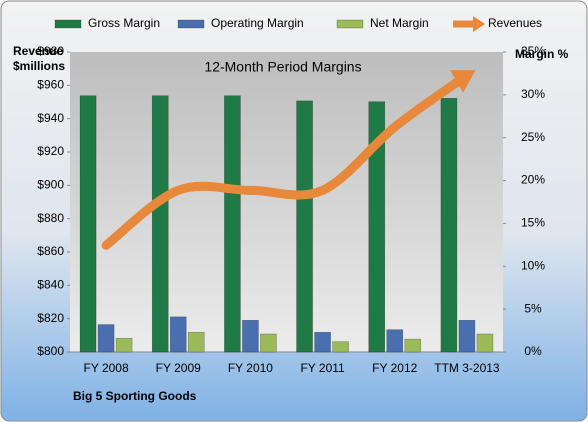 This screenshot has width=588, height=422. Describe the element at coordinates (50, 118) in the screenshot. I see `y-tick-label: $940` at that location.